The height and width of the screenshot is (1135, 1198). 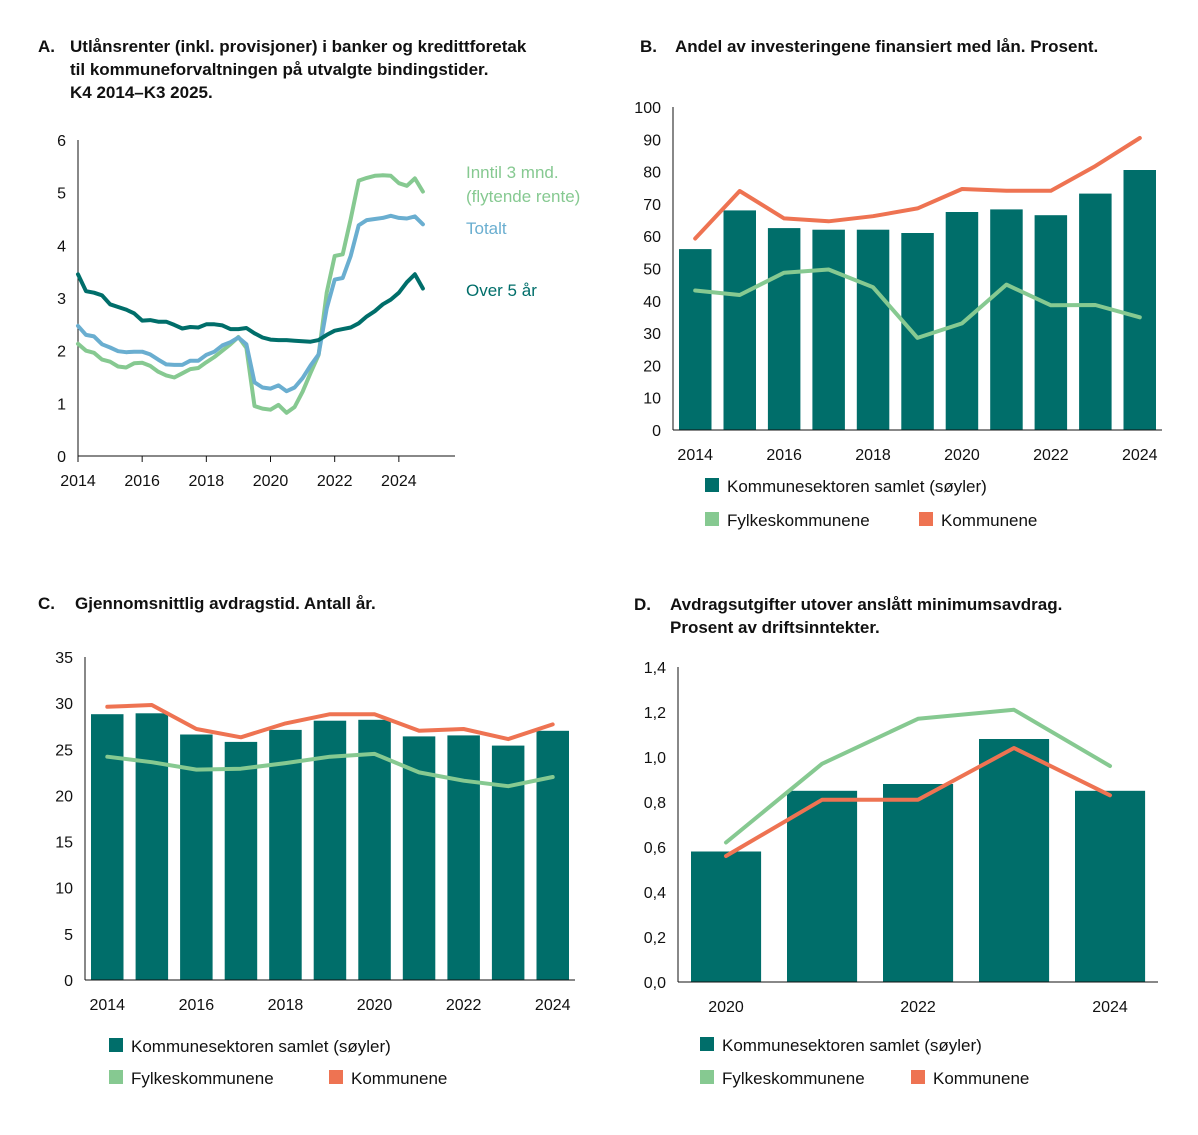 What do you see at coordinates (523, 196) in the screenshot?
I see `series-label: (flytende rente)` at bounding box center [523, 196].